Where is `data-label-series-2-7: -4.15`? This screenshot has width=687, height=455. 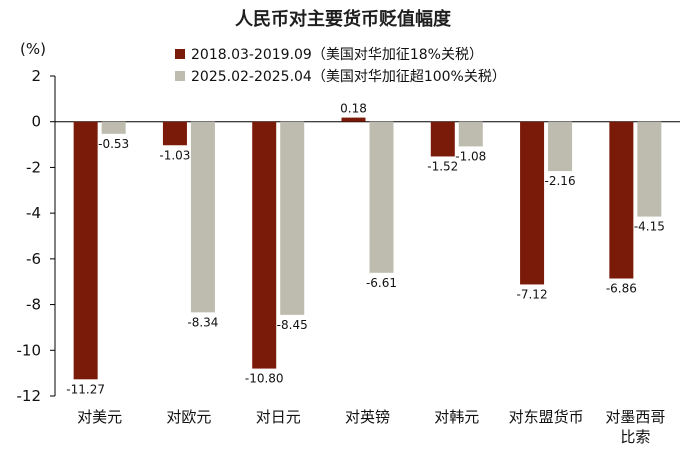 data-label-series-2-7: -4.15 is located at coordinates (649, 227).